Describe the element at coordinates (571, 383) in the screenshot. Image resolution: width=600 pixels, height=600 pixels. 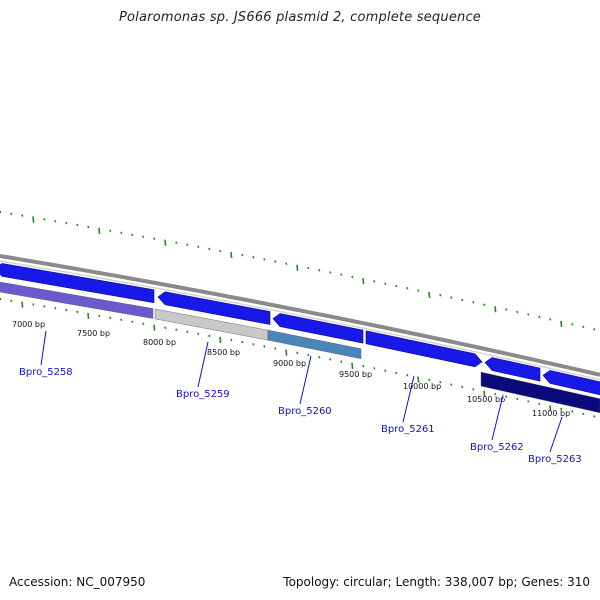
I see `gene-bpro_5263-outer` at that location.